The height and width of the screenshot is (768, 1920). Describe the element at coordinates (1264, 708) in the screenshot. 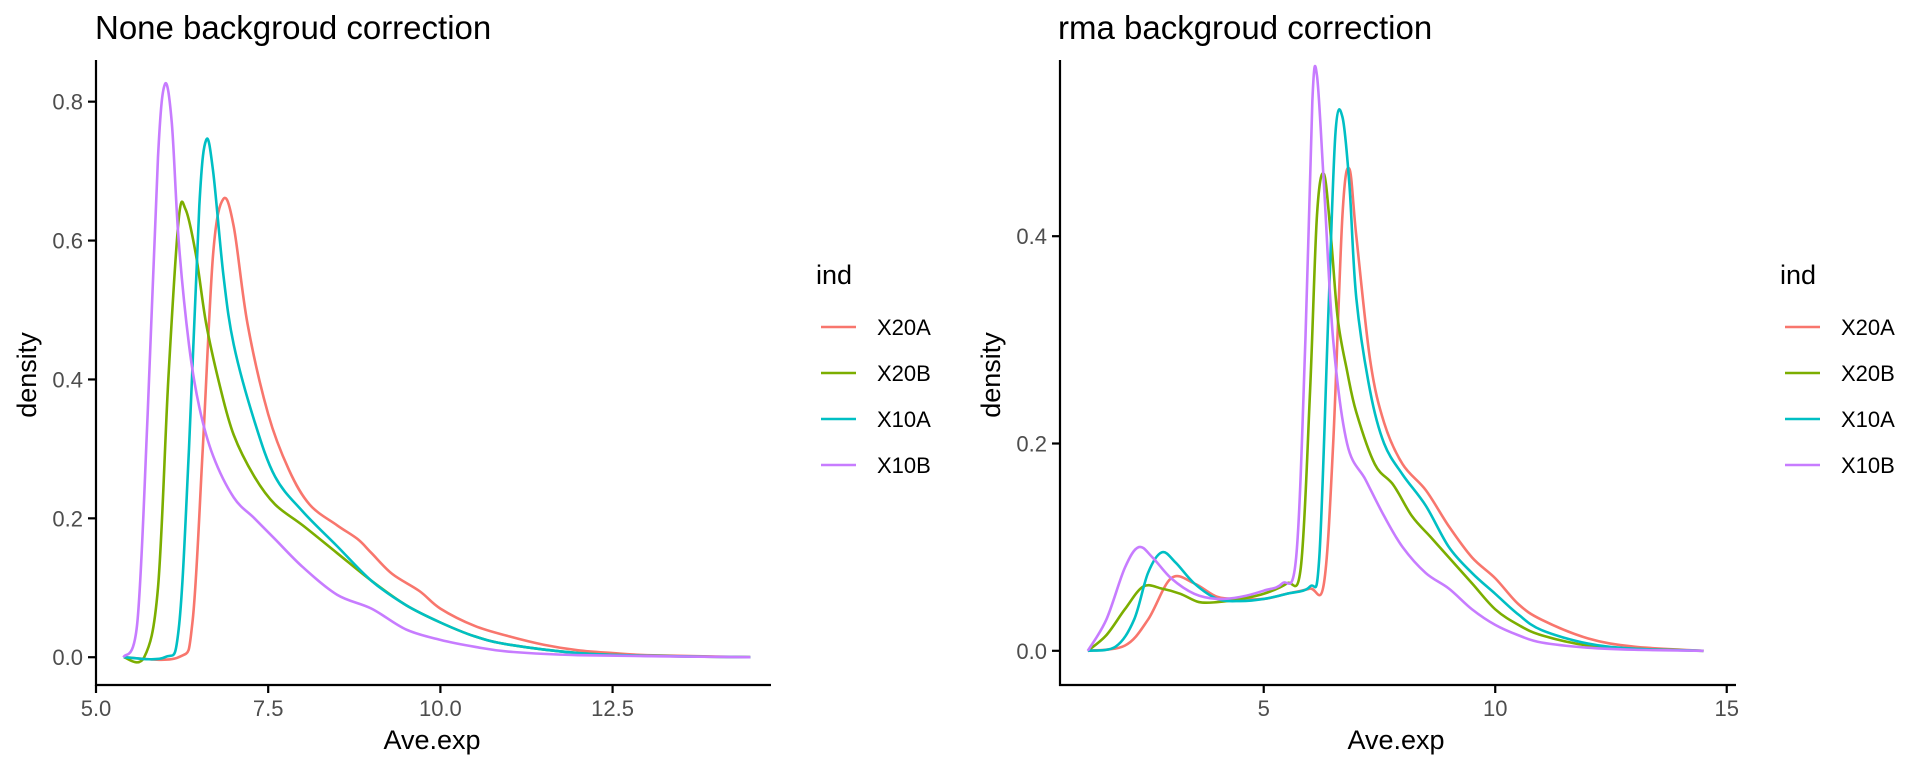

I see `x-tick-label: 5` at that location.